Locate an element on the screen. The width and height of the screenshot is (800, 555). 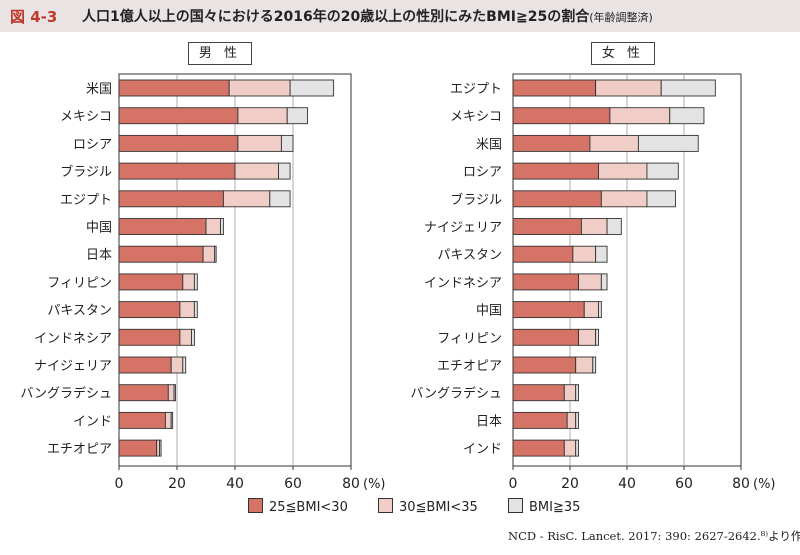
category-label-male: 米国 is located at coordinates (99, 89).